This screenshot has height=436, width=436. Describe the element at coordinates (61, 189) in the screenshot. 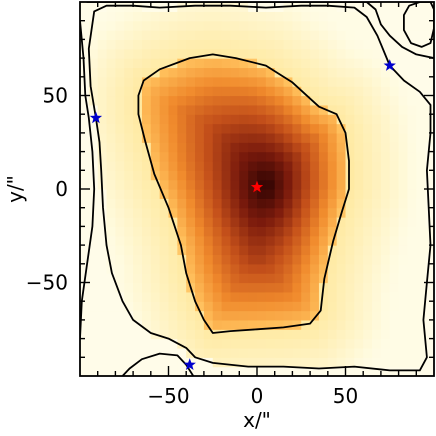

I see `y-tick-label: 0` at that location.